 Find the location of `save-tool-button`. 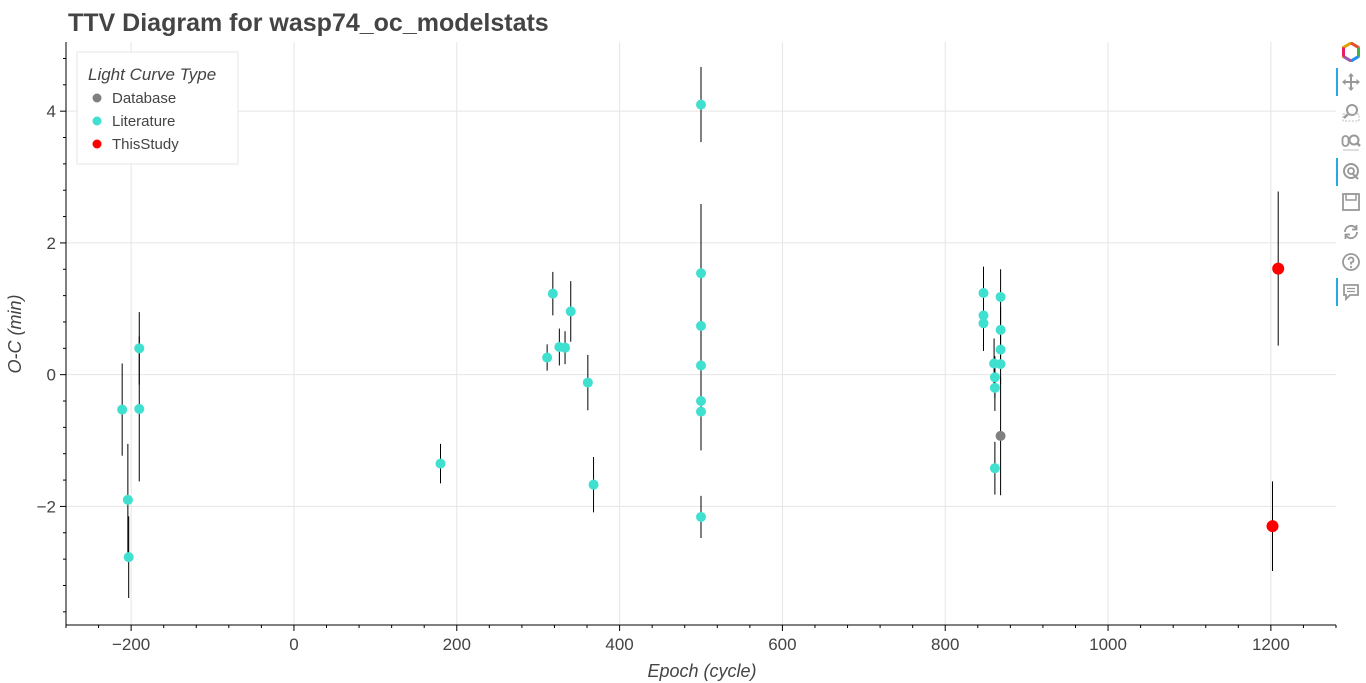

save-tool-button is located at coordinates (1351, 202).